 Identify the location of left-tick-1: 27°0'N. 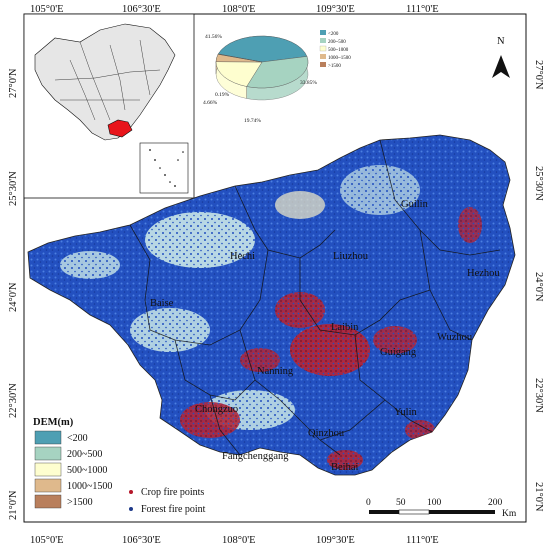
(13, 83).